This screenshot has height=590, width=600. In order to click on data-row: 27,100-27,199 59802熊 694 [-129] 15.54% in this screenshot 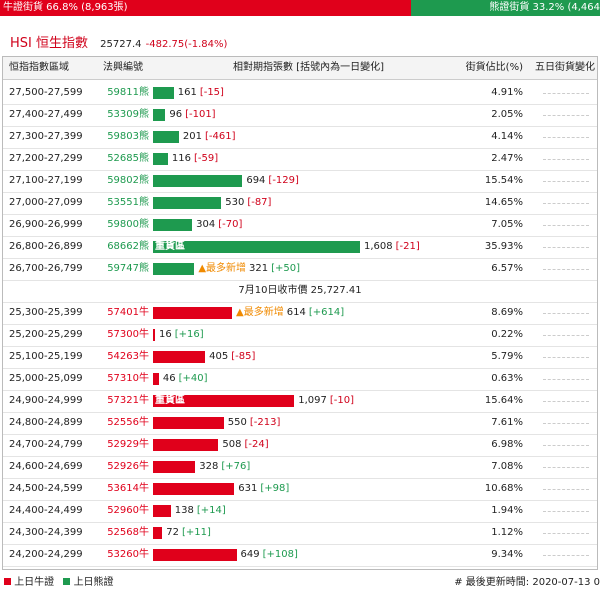, I will do `click(300, 181)`.